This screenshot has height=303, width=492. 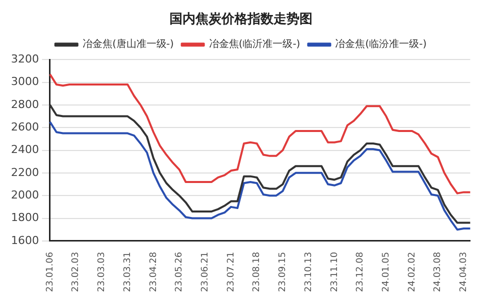 What do you see at coordinates (153, 272) in the screenshot?
I see `x-tick-label: 23.04.28` at bounding box center [153, 272].